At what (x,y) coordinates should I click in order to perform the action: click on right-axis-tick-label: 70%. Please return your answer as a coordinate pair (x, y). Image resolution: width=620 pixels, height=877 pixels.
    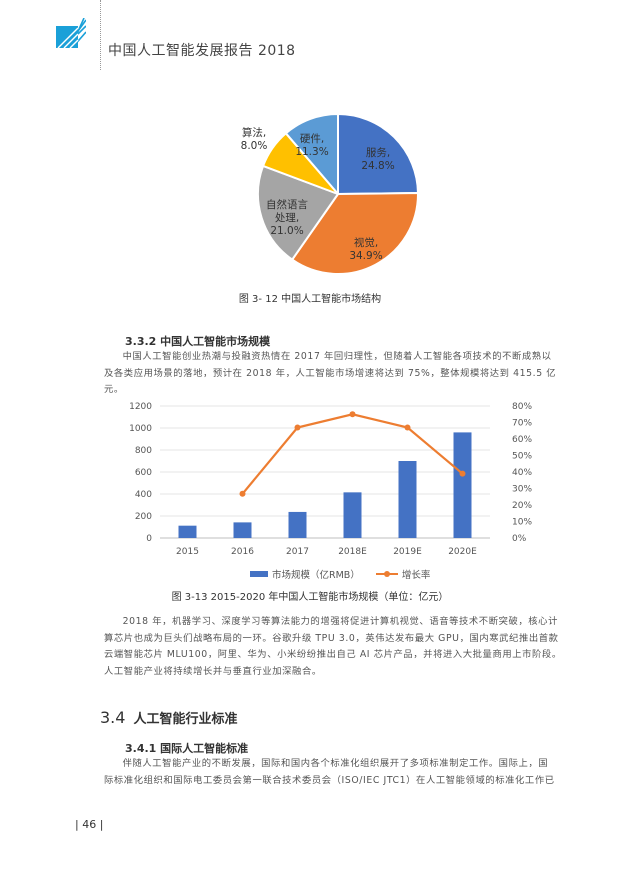
    Looking at the image, I should click on (522, 424).